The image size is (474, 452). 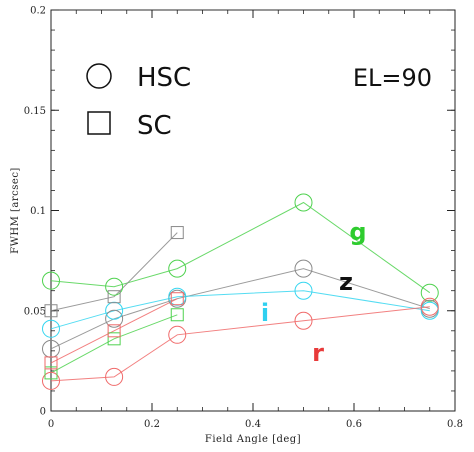 I want to click on series-label-i: i, so click(x=265, y=313).